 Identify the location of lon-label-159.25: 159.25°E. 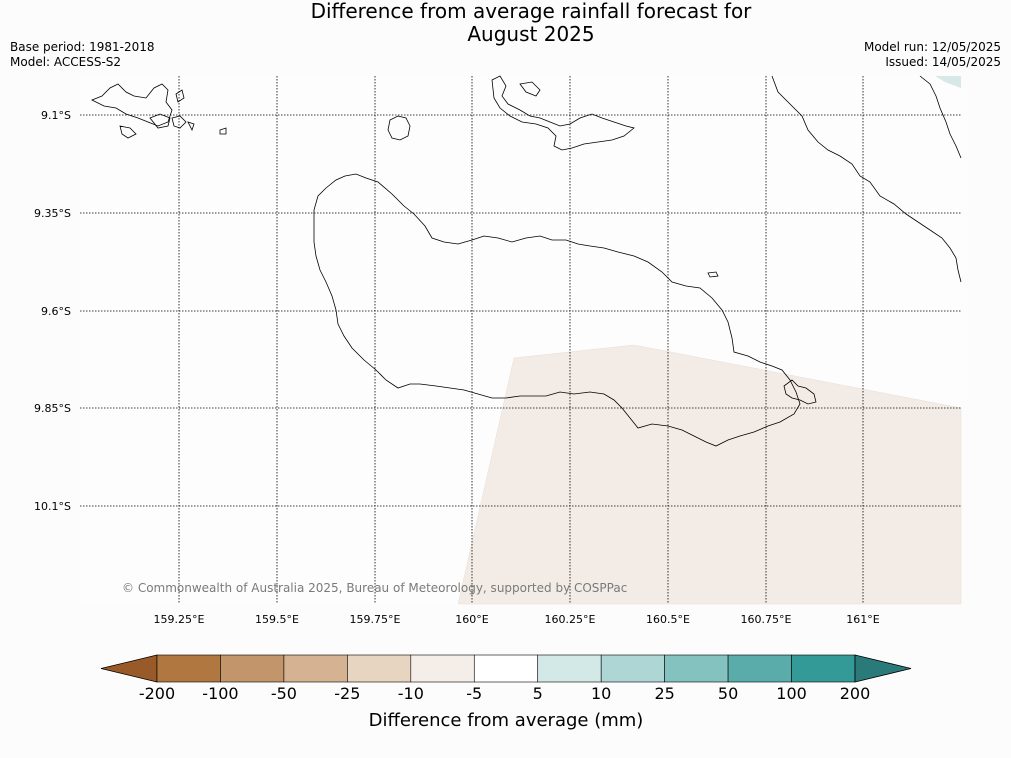
(179, 619).